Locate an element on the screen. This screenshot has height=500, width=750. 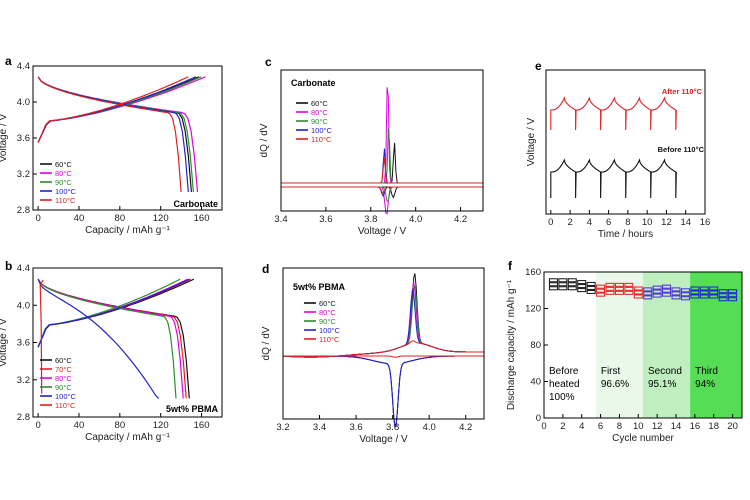
panel-e-label-after: After 110°C is located at coordinates (682, 91).